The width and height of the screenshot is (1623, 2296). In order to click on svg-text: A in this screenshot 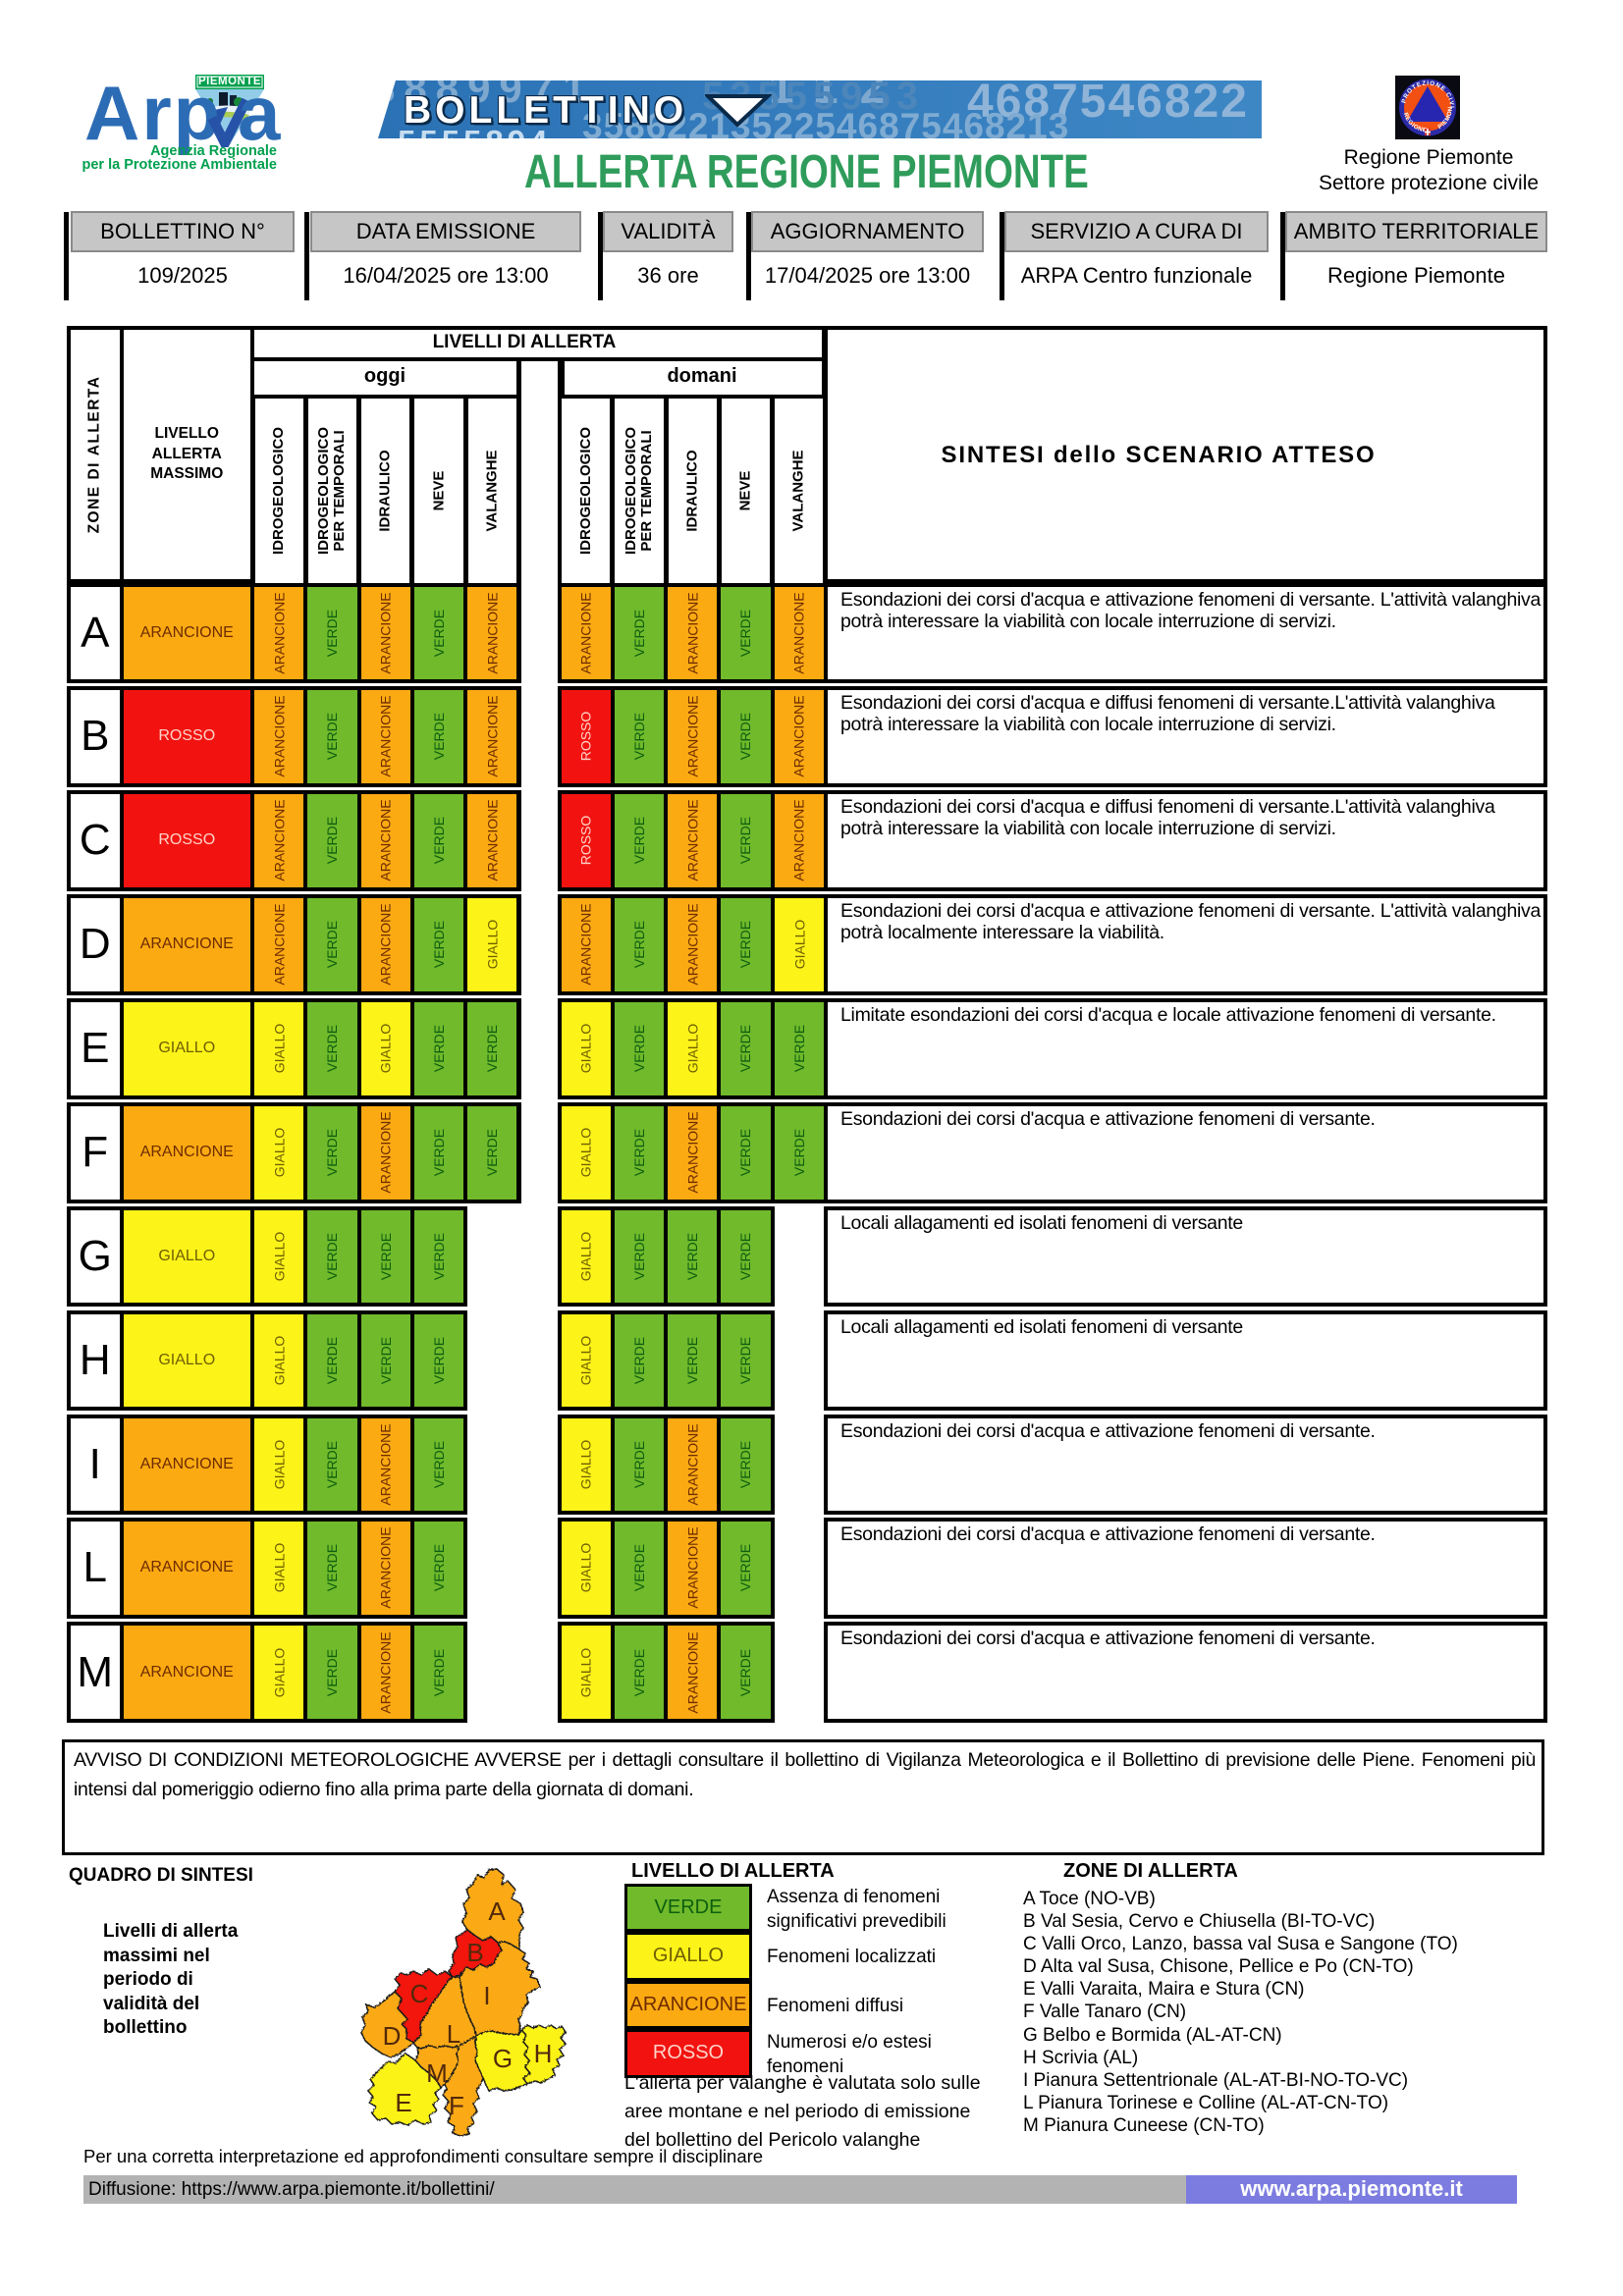, I will do `click(497, 1911)`.